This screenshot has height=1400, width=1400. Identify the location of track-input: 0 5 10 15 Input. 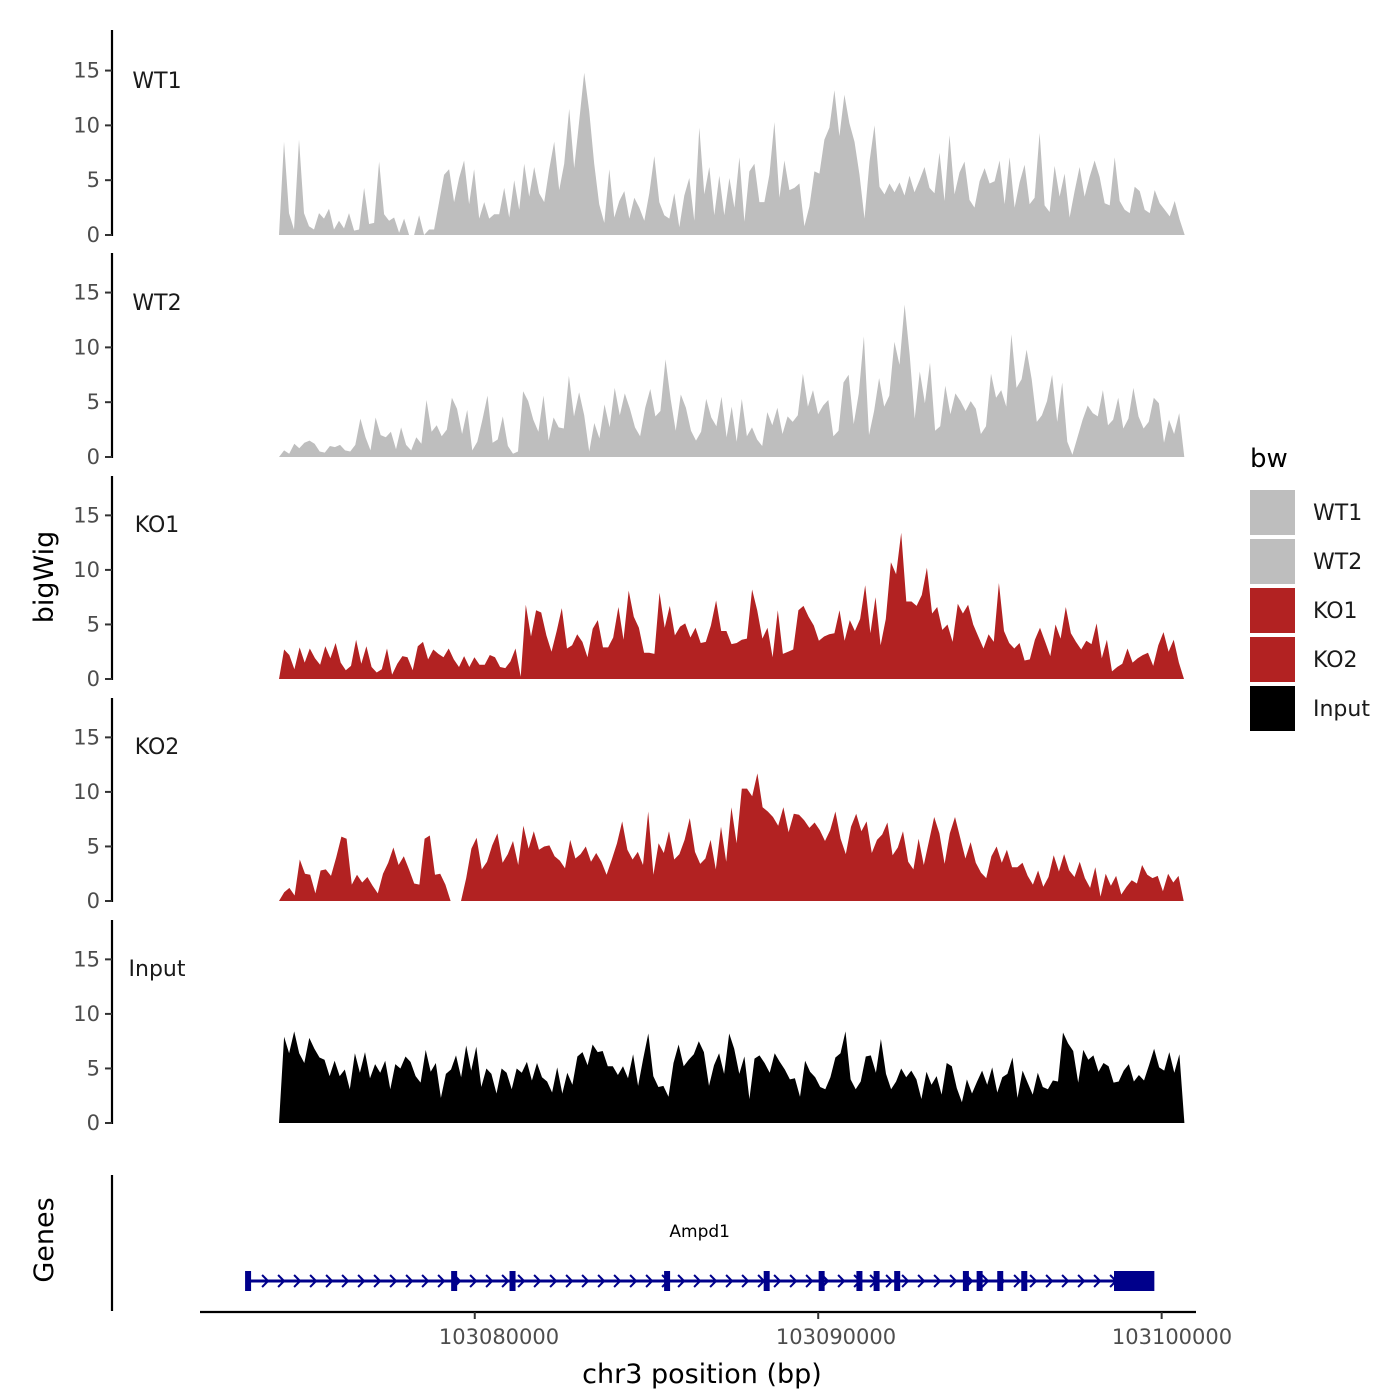
(641, 1041).